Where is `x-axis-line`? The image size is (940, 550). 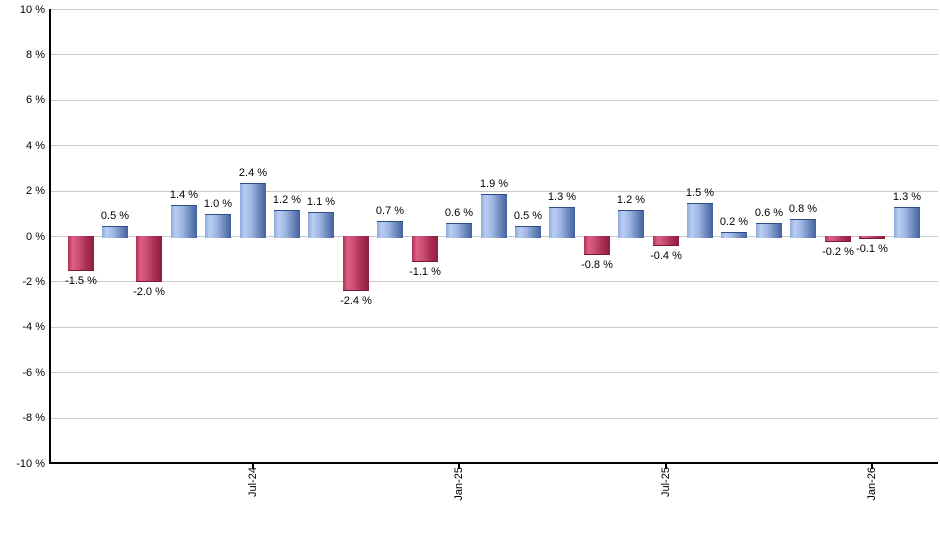
x-axis-line is located at coordinates (493, 463).